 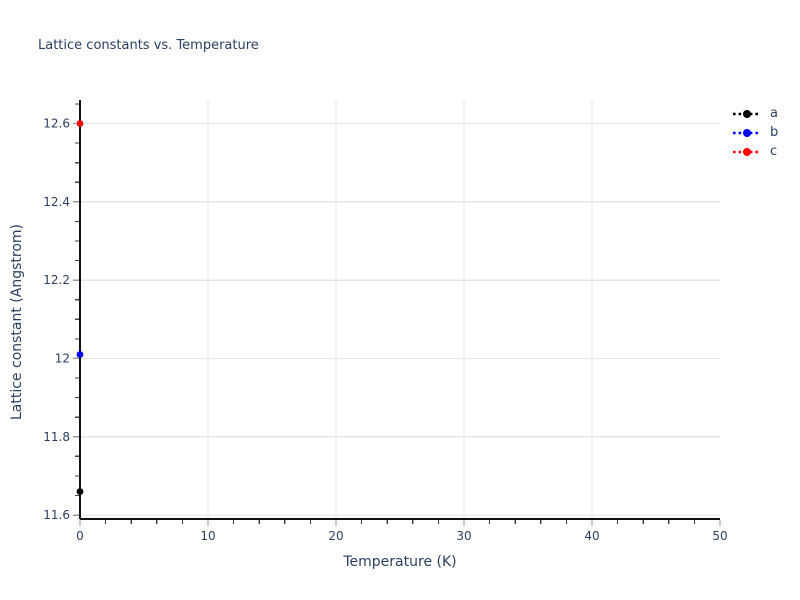 What do you see at coordinates (747, 132) in the screenshot?
I see `legend-symbol-b` at bounding box center [747, 132].